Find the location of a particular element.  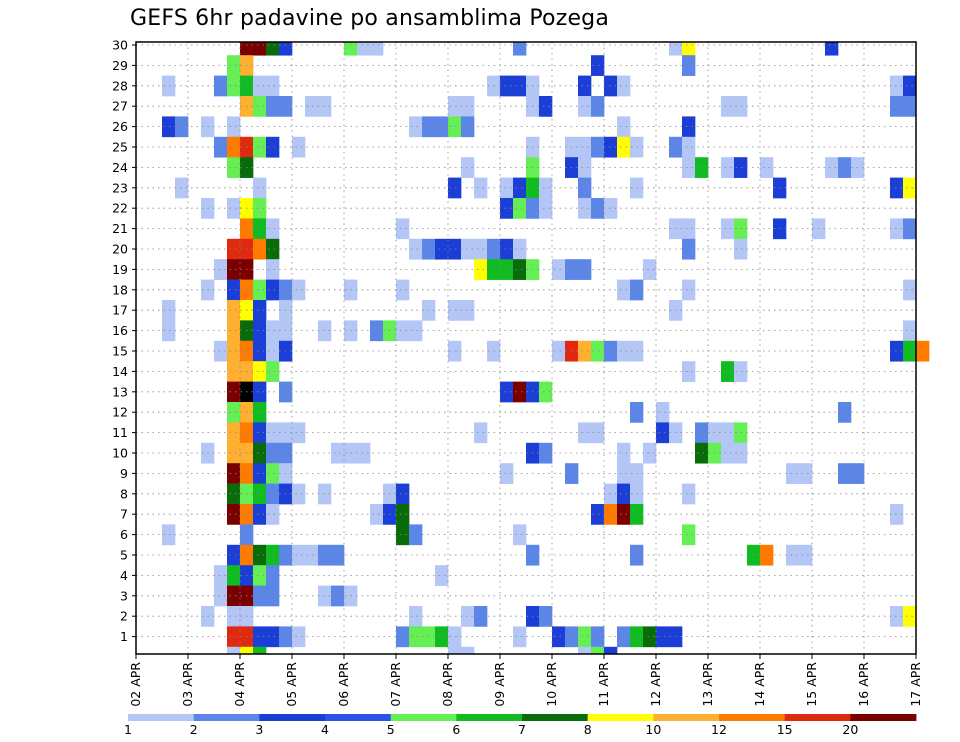

y-tick-label: 12 is located at coordinates (120, 412).